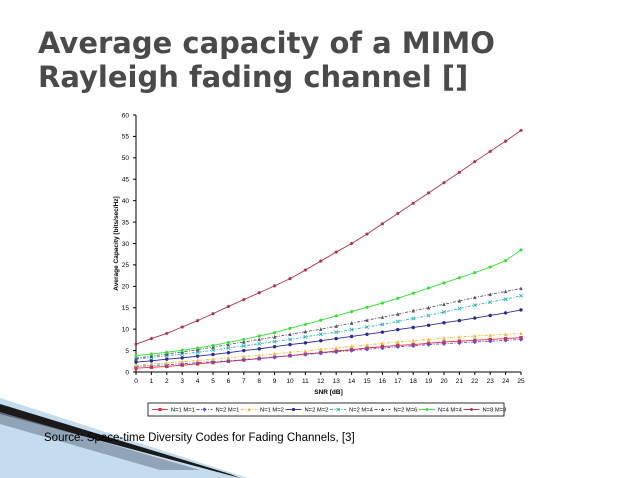 This screenshot has height=478, width=638. Describe the element at coordinates (506, 381) in the screenshot. I see `x-tick-label: 24` at that location.